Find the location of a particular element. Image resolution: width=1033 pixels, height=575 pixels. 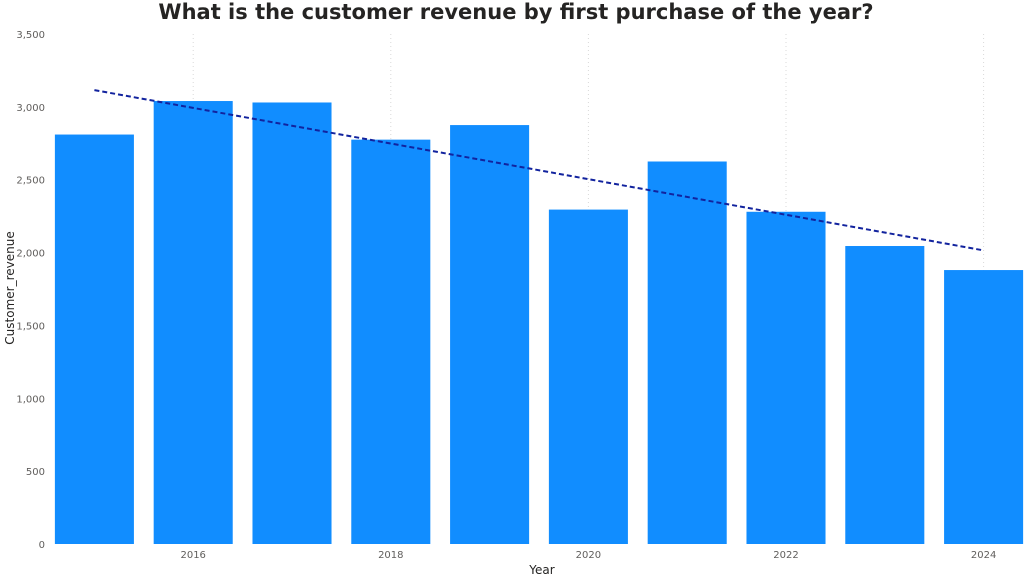

y-tick-label: 2,000 is located at coordinates (30, 254).